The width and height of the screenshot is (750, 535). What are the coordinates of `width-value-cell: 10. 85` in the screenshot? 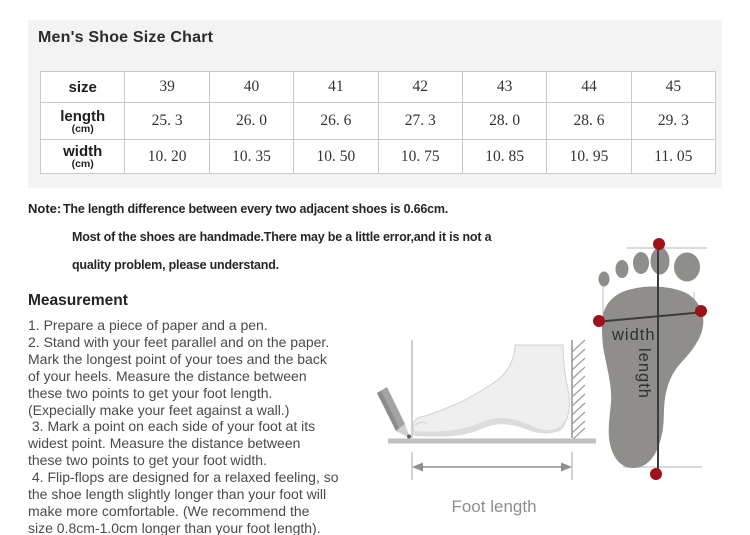 It's located at (504, 156).